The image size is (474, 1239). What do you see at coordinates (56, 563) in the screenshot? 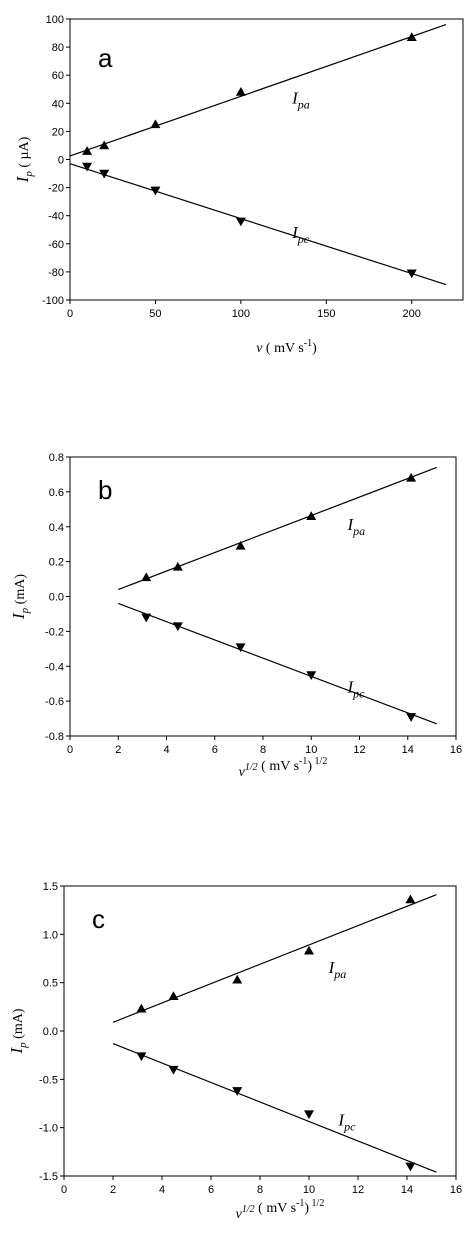
I see `y-tick-label: 0.2` at bounding box center [56, 563].